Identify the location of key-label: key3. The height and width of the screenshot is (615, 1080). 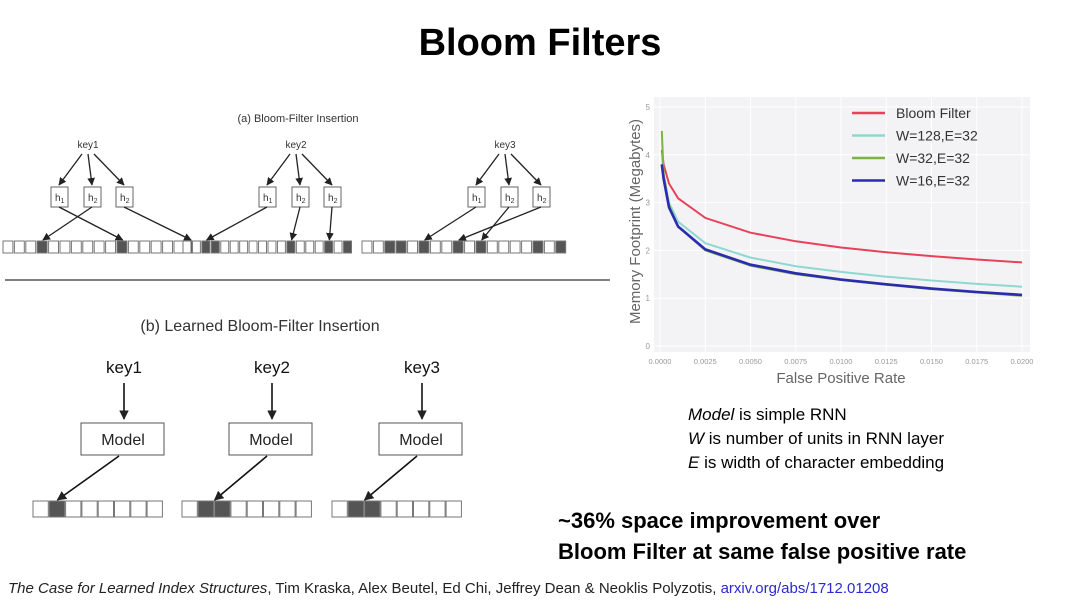
(422, 367).